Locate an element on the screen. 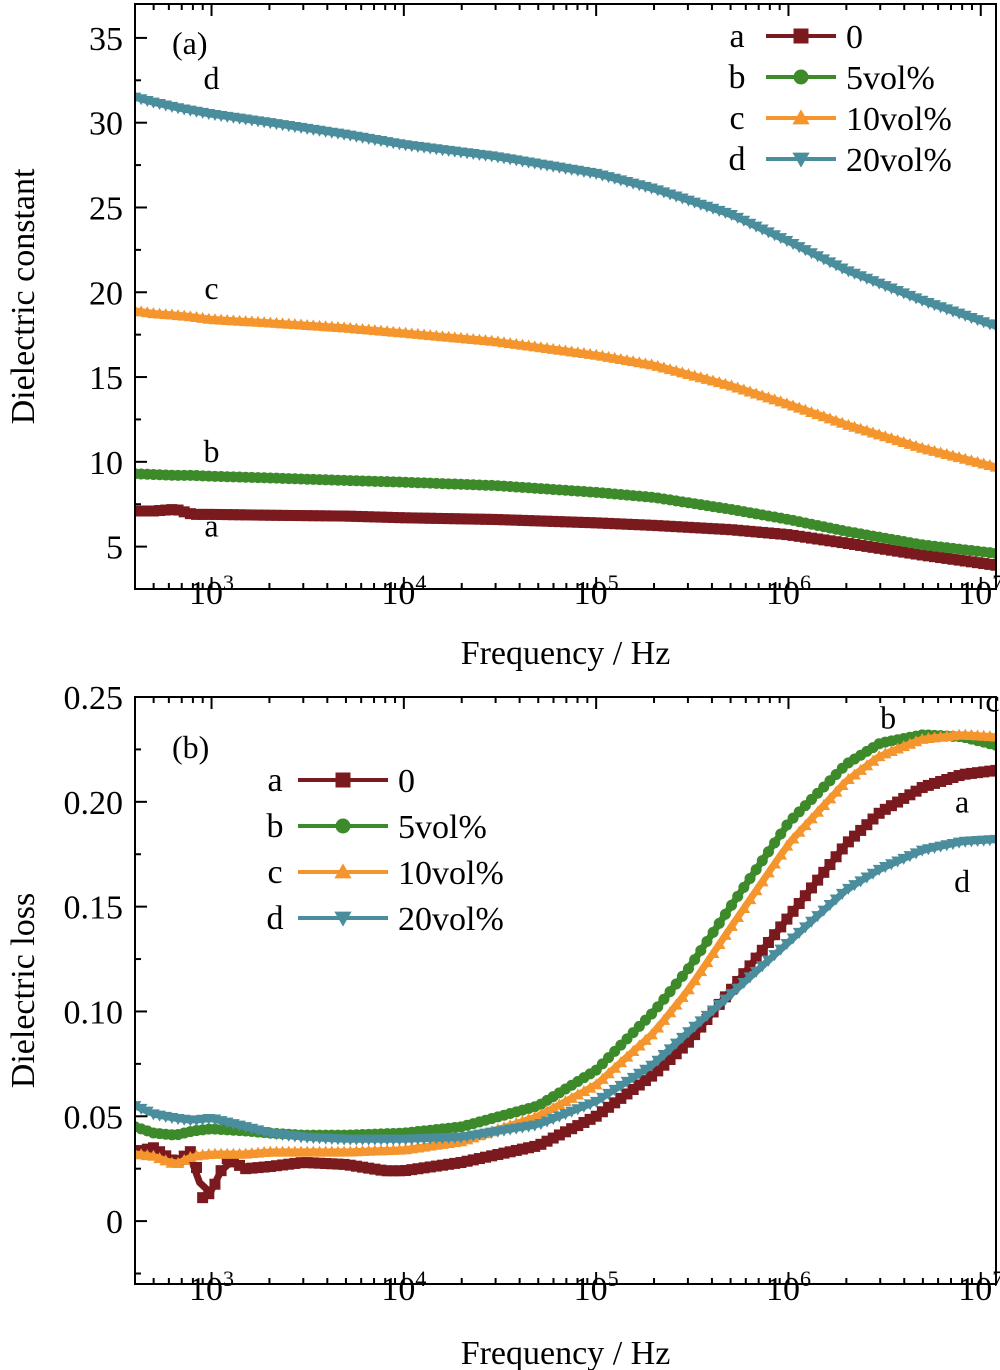  legend-label: 10vol% is located at coordinates (899, 119).